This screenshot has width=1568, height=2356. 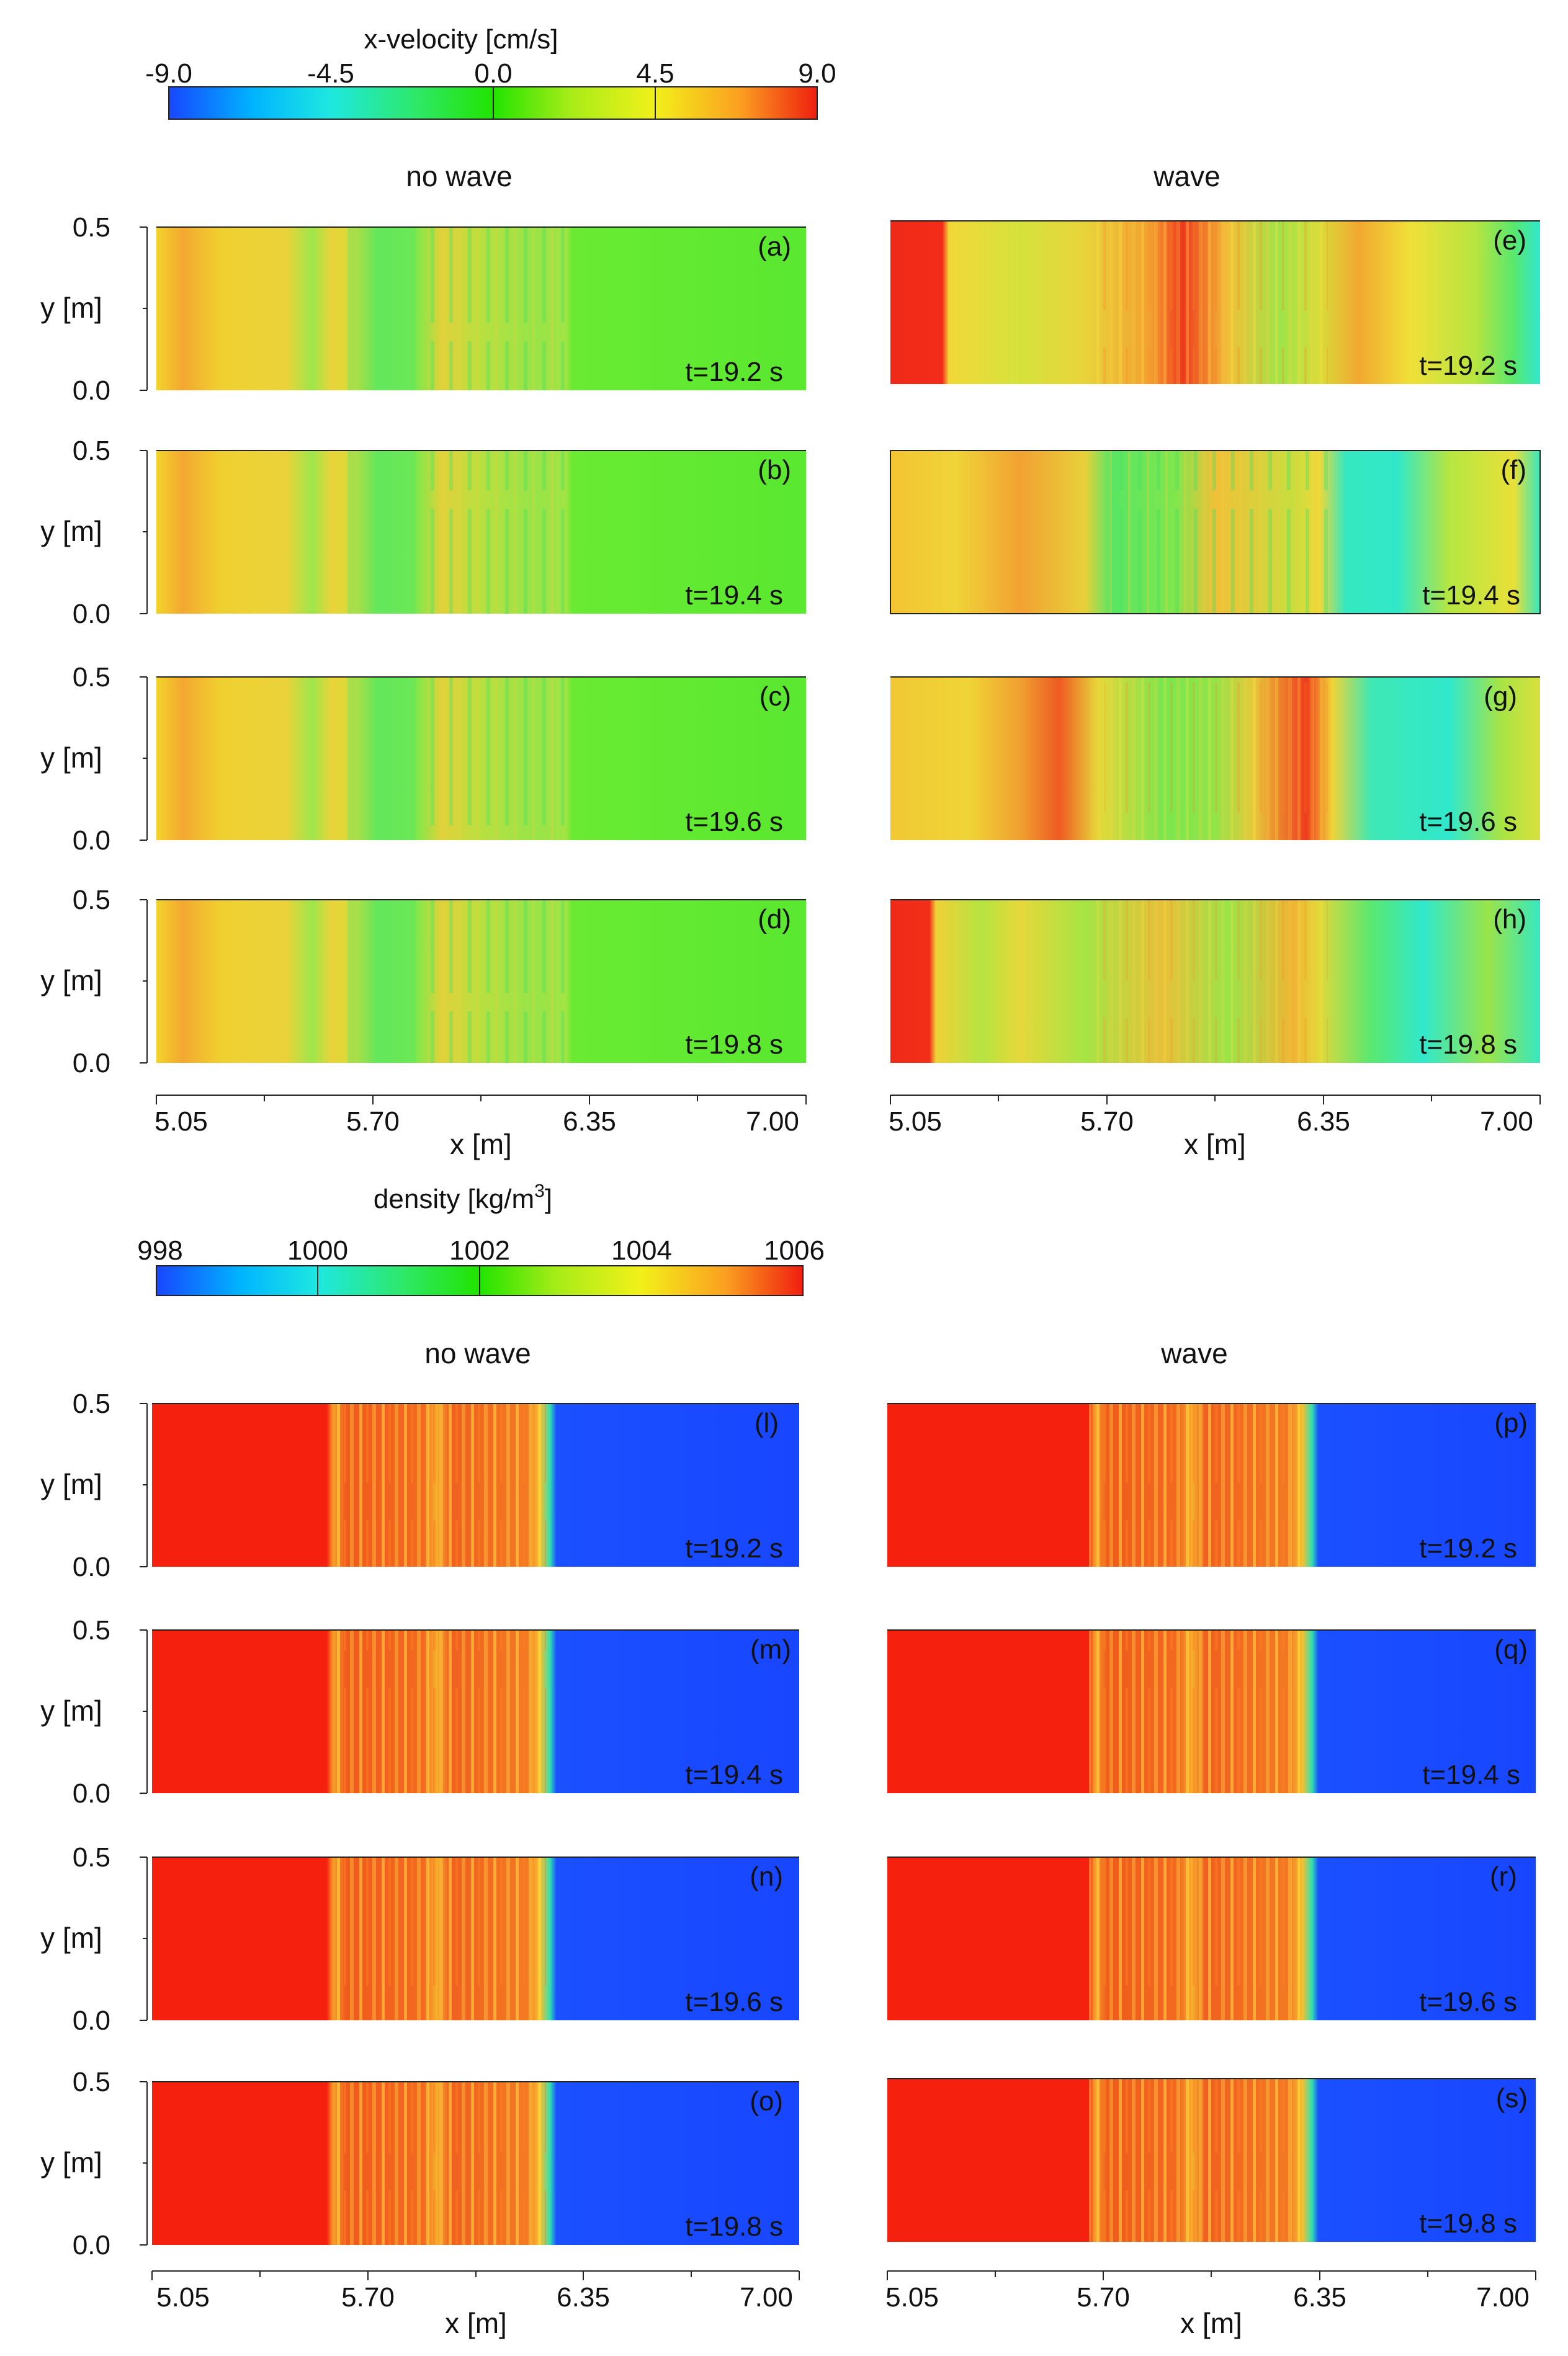 What do you see at coordinates (1215, 302) in the screenshot?
I see `velocity-panel-e: (e) t=19.2 s` at bounding box center [1215, 302].